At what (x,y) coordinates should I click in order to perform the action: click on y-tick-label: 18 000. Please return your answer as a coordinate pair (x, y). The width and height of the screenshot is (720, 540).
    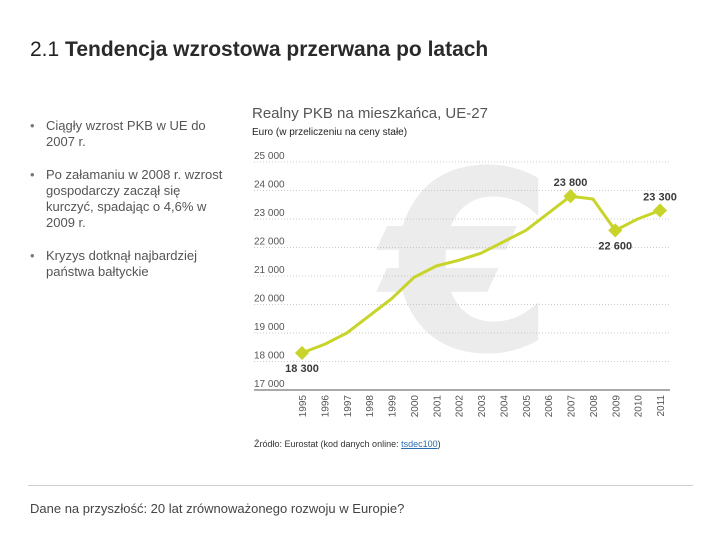
    Looking at the image, I should click on (269, 356).